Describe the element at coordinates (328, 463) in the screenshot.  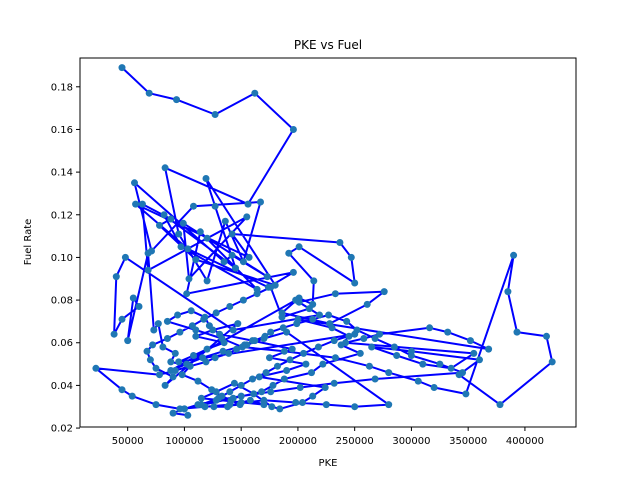
I see `x-axis-label: PKE` at that location.